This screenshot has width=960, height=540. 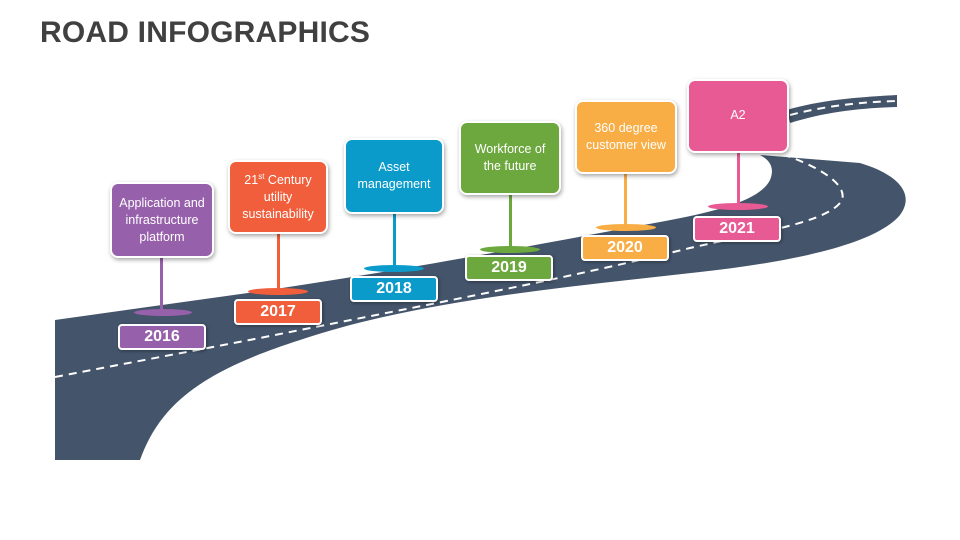 I want to click on year-badge-2016: 2016, so click(x=162, y=337).